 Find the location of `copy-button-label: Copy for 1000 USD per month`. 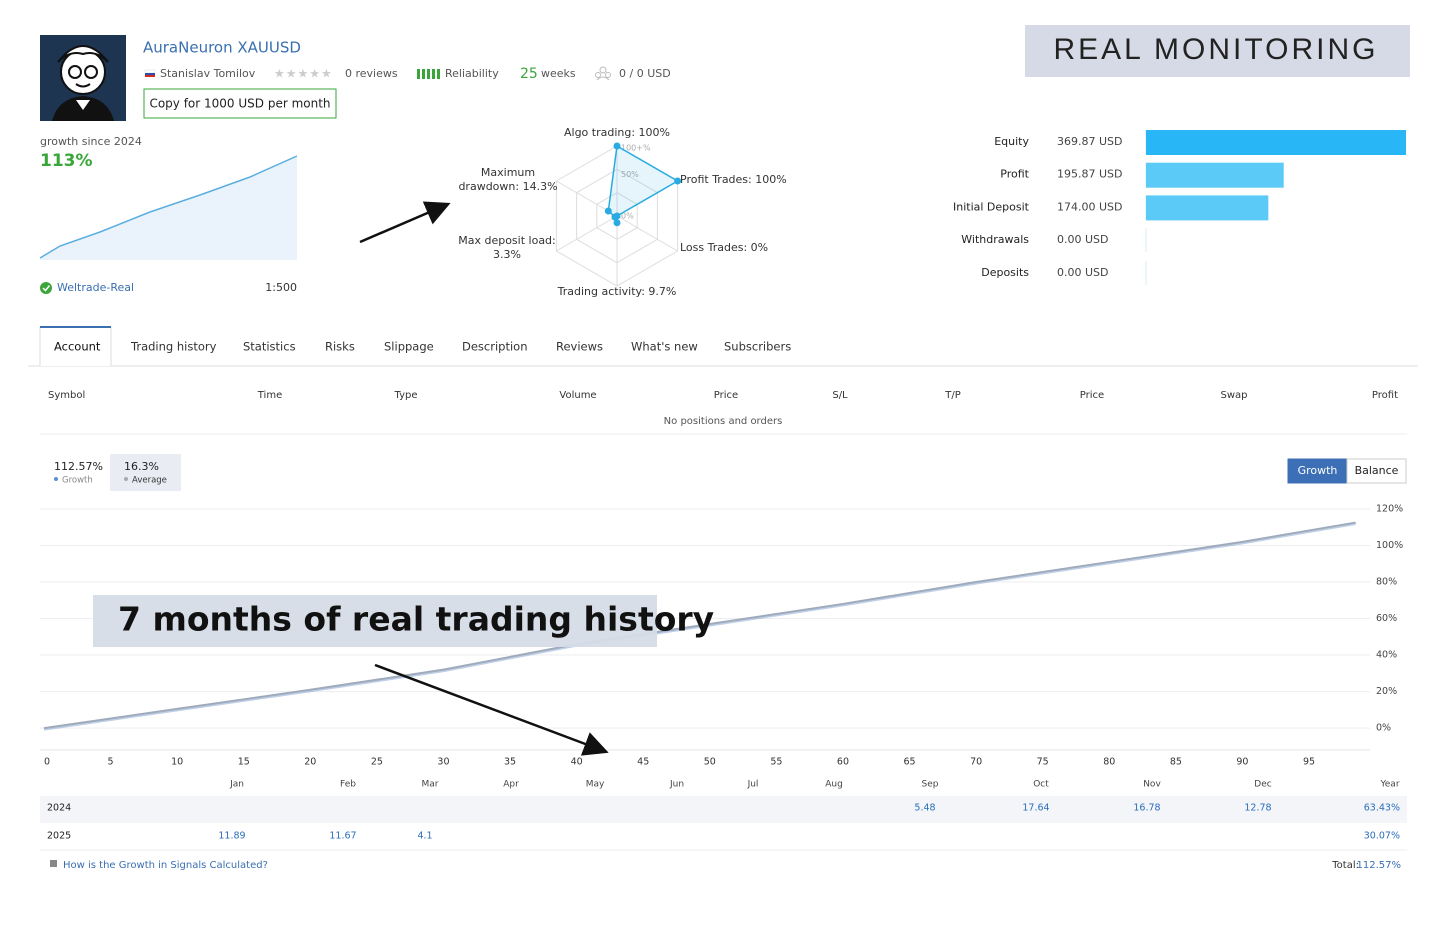

copy-button-label: Copy for 1000 USD per month is located at coordinates (239, 104).